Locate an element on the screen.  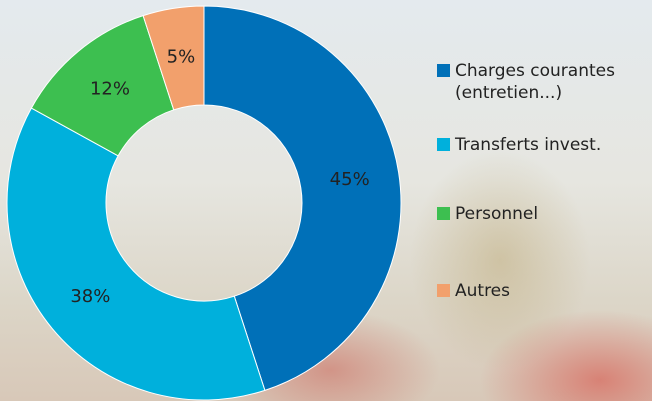
legend-item: Autres is located at coordinates (542, 291).